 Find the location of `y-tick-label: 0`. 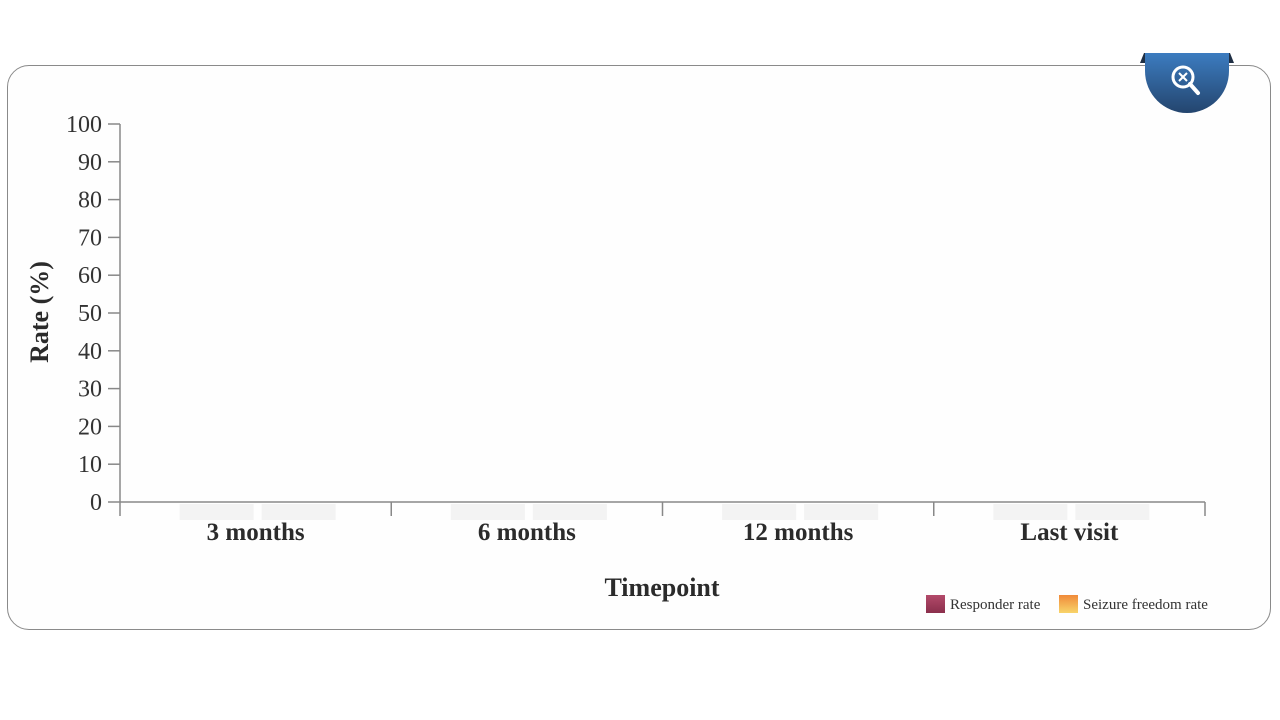

y-tick-label: 0 is located at coordinates (96, 503).